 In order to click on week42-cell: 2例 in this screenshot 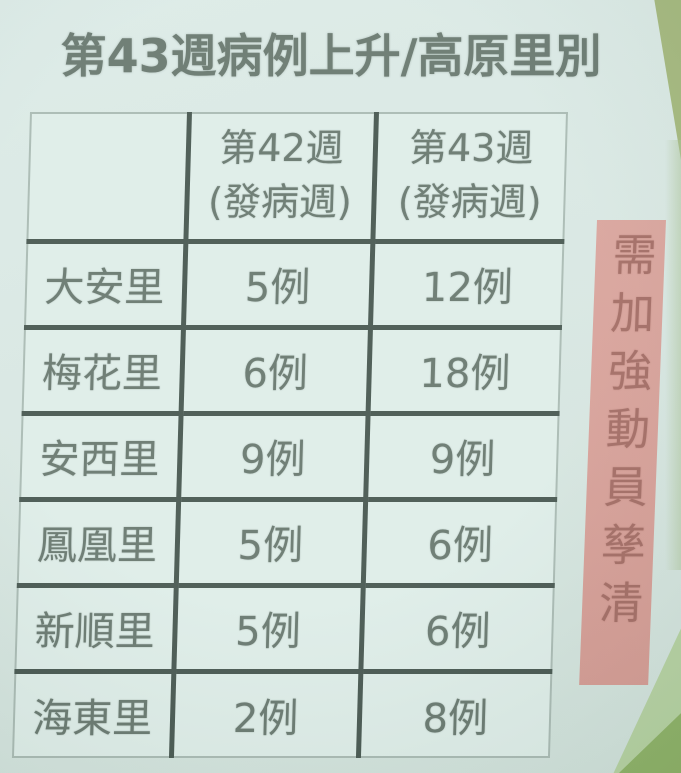, I will do `click(265, 714)`.